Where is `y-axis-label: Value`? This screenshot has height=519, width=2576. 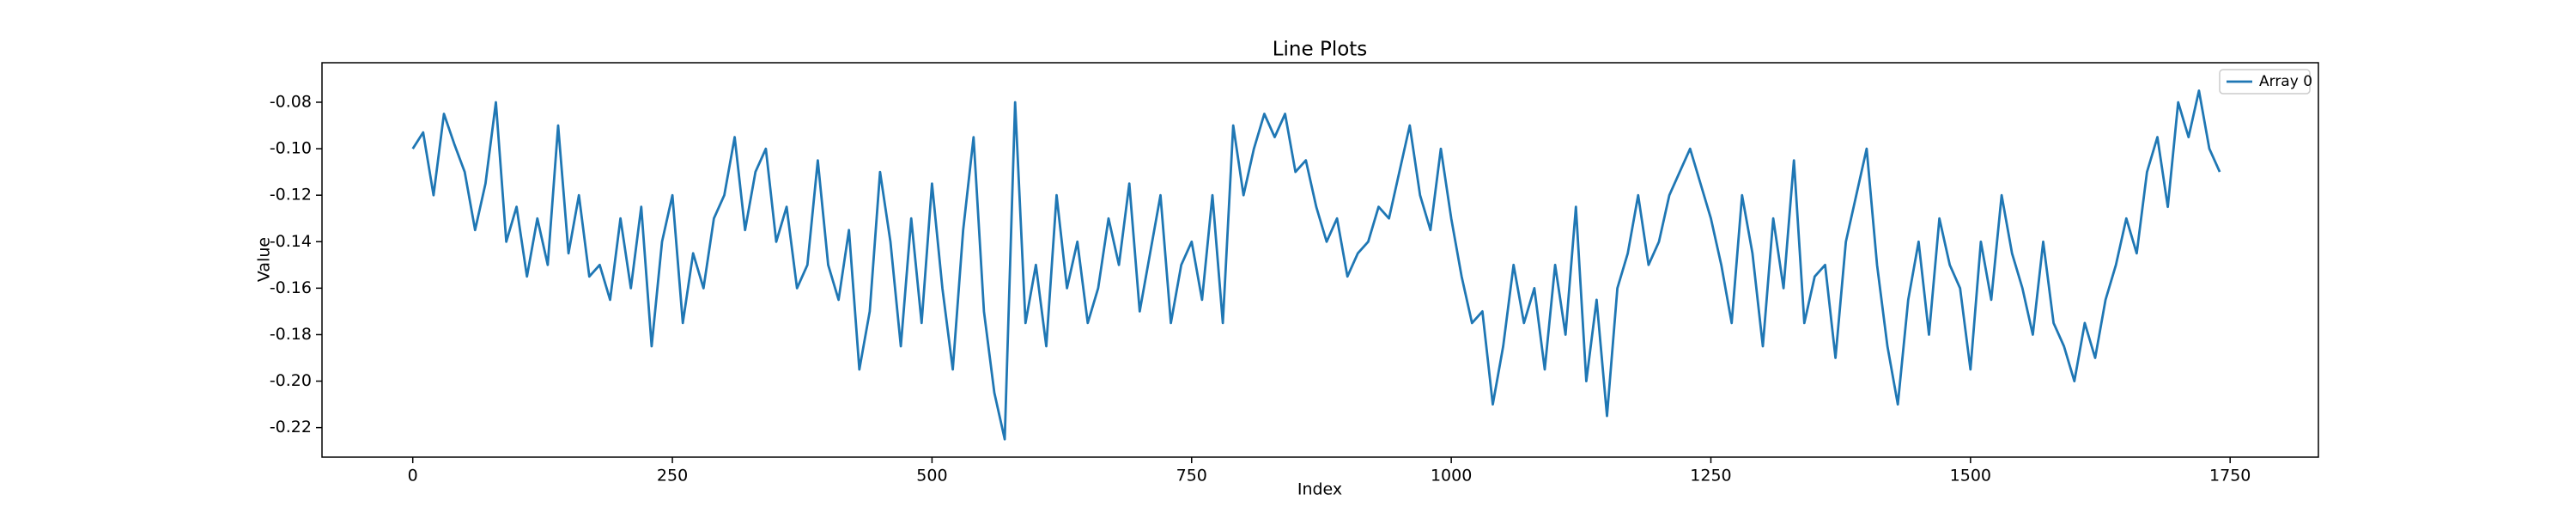 y-axis-label: Value is located at coordinates (264, 259).